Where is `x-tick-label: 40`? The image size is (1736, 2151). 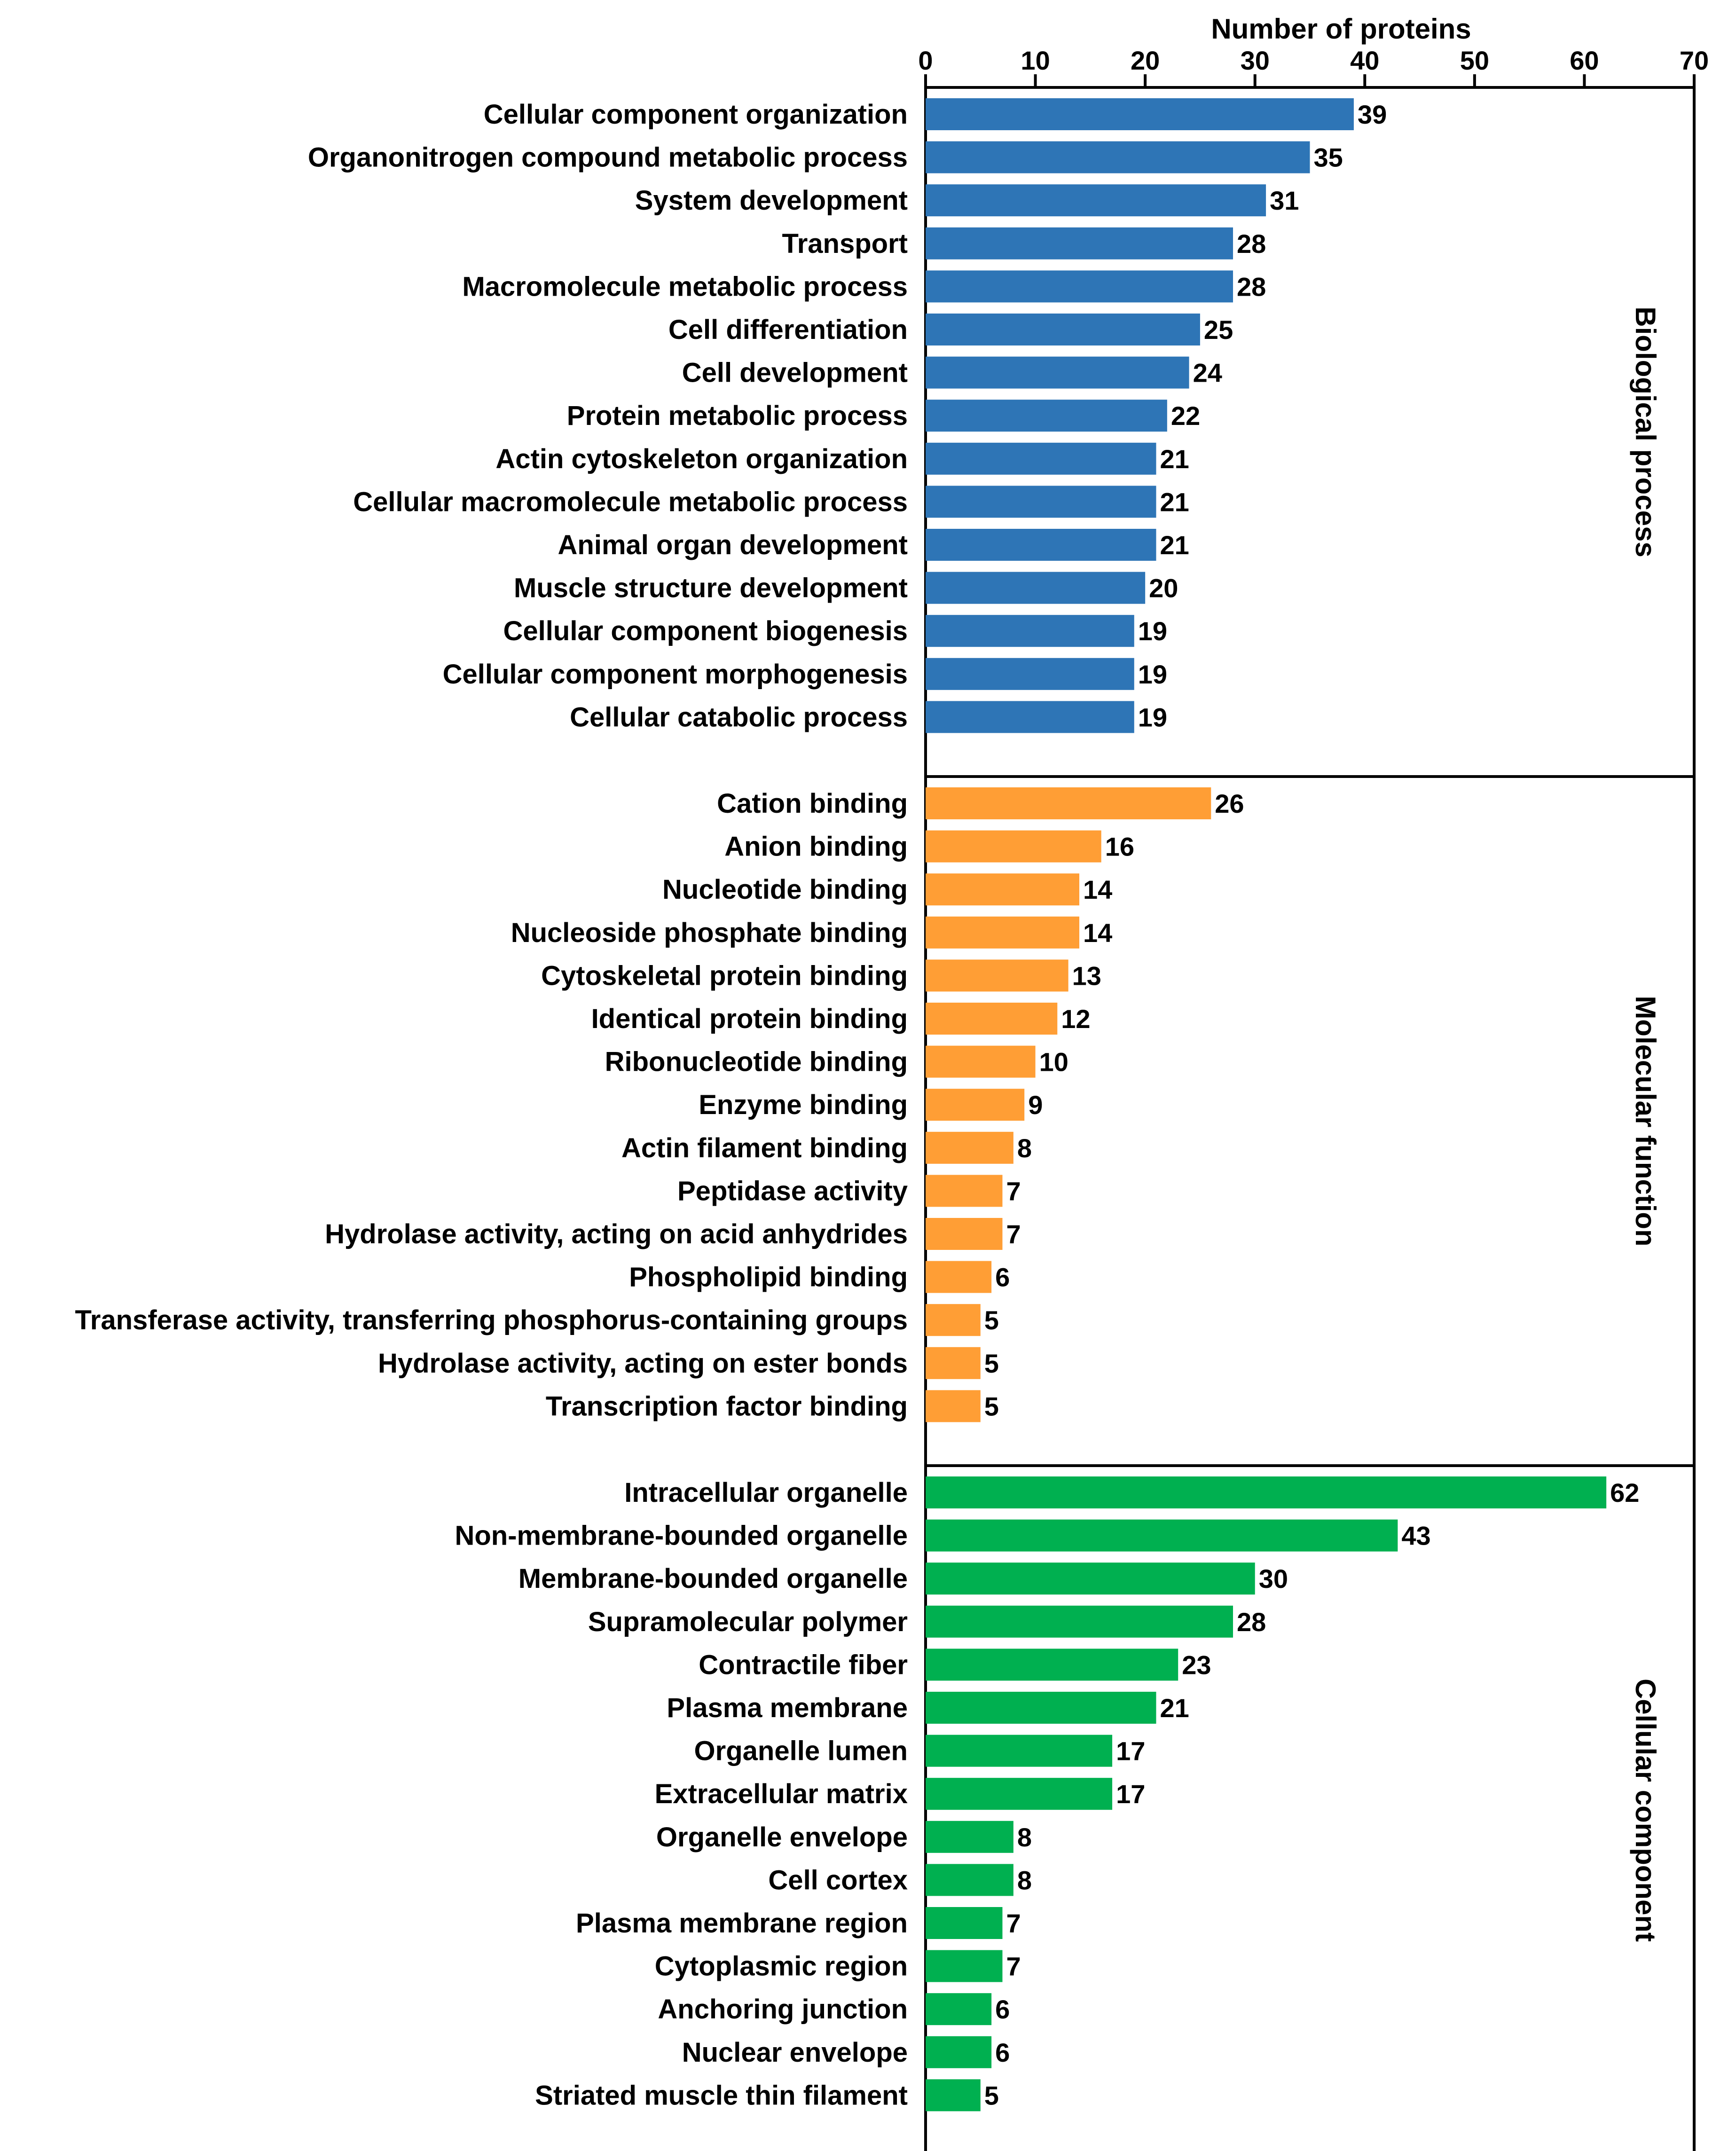 x-tick-label: 40 is located at coordinates (1364, 60).